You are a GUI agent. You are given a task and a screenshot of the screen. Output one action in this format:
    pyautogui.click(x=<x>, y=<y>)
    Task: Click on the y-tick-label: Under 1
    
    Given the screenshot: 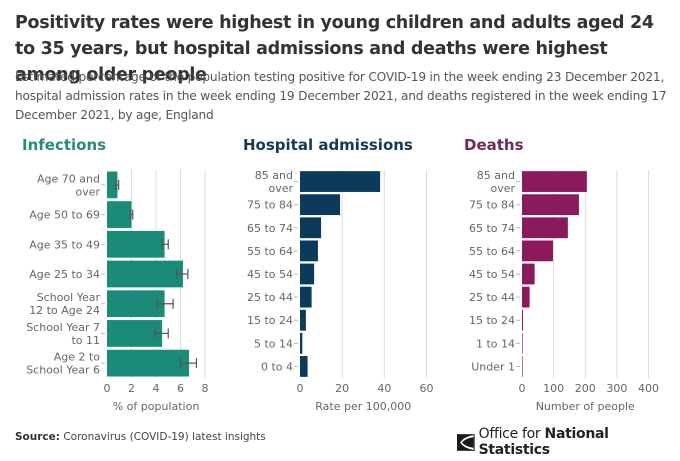 What is the action you would take?
    pyautogui.click(x=493, y=366)
    